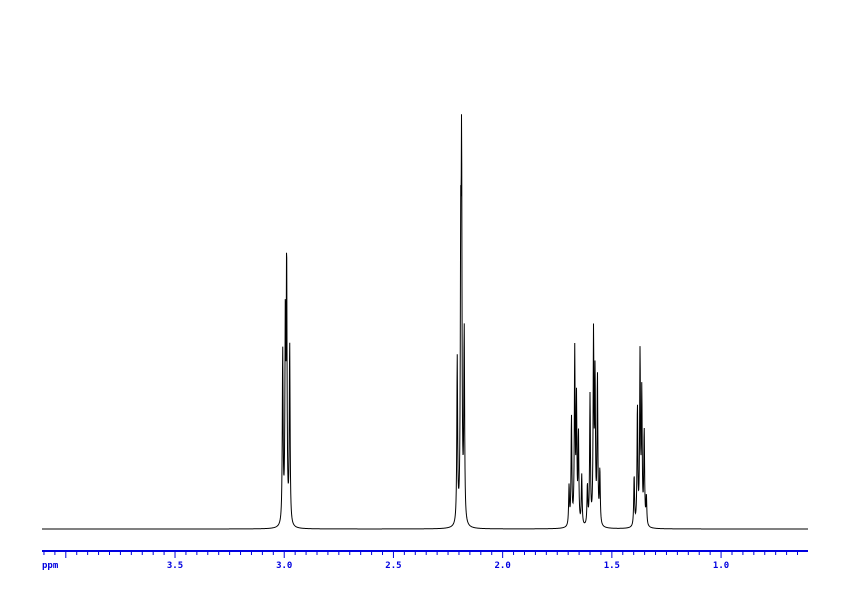 The width and height of the screenshot is (842, 596). Describe the element at coordinates (393, 566) in the screenshot. I see `x-tick-label: 2.5` at that location.